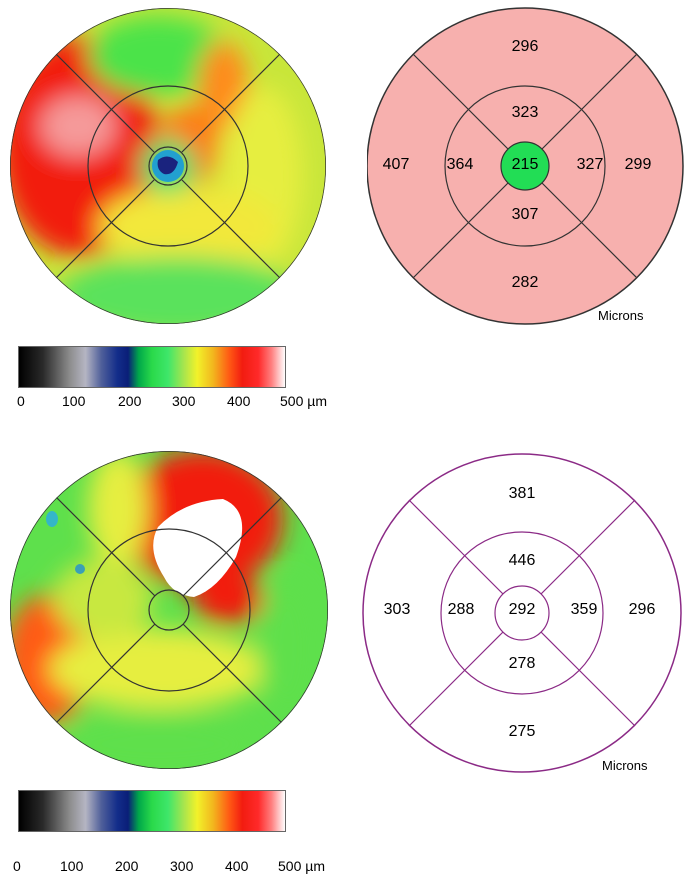 The width and height of the screenshot is (685, 881). What do you see at coordinates (301, 866) in the screenshot?
I see `bottom-colorbar-tick-500: 500 µm` at bounding box center [301, 866].